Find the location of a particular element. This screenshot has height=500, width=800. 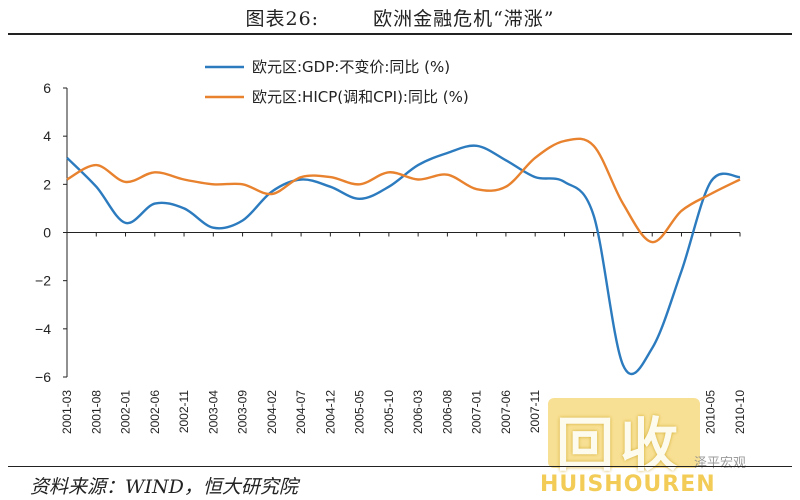

x-tick-label: 2005-05 is located at coordinates (360, 412).